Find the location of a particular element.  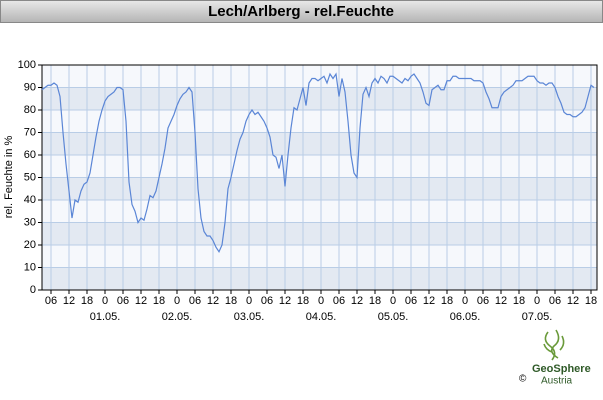

logo-mark is located at coordinates (554, 345).